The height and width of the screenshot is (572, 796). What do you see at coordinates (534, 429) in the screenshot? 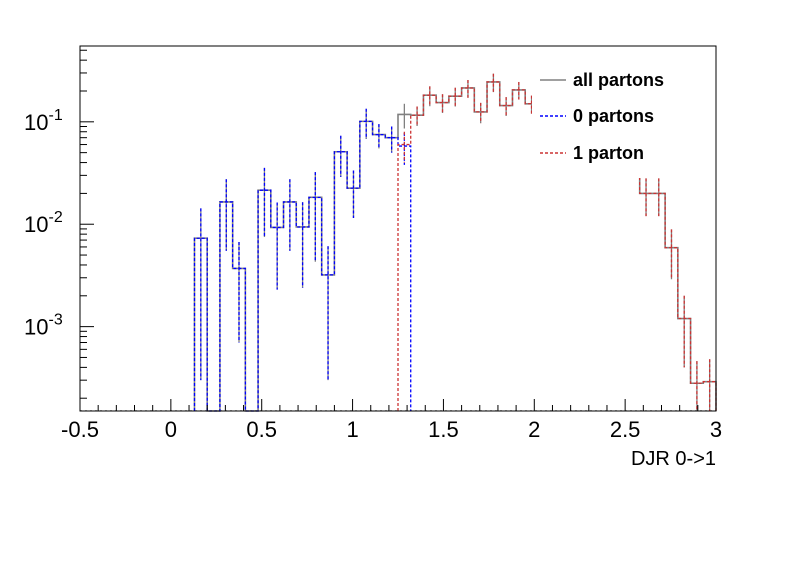
I see `x-tick-label: 2` at bounding box center [534, 429].